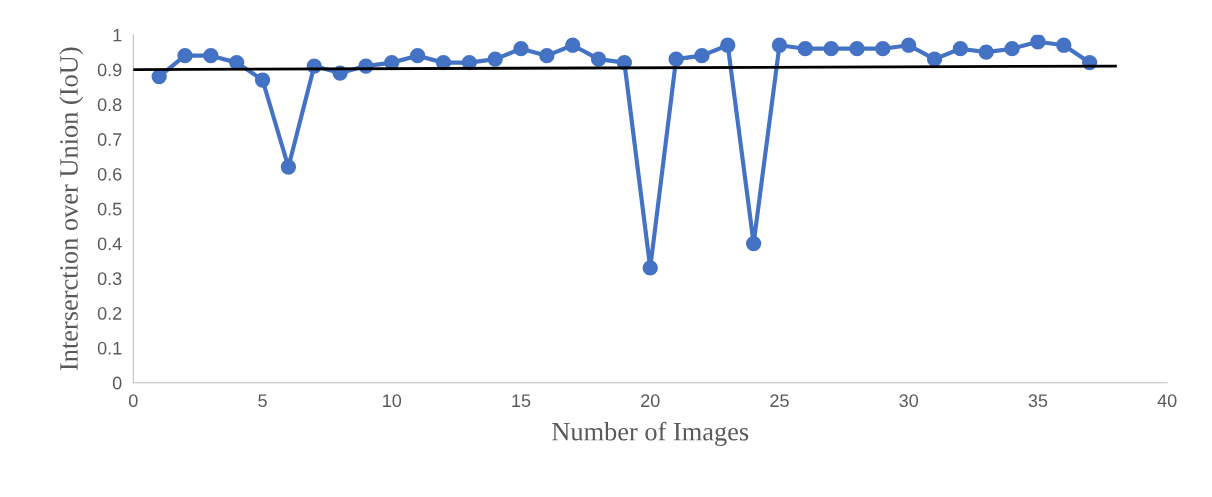 This screenshot has height=497, width=1212. What do you see at coordinates (109, 313) in the screenshot?
I see `y-tick-label: 0.2` at bounding box center [109, 313].